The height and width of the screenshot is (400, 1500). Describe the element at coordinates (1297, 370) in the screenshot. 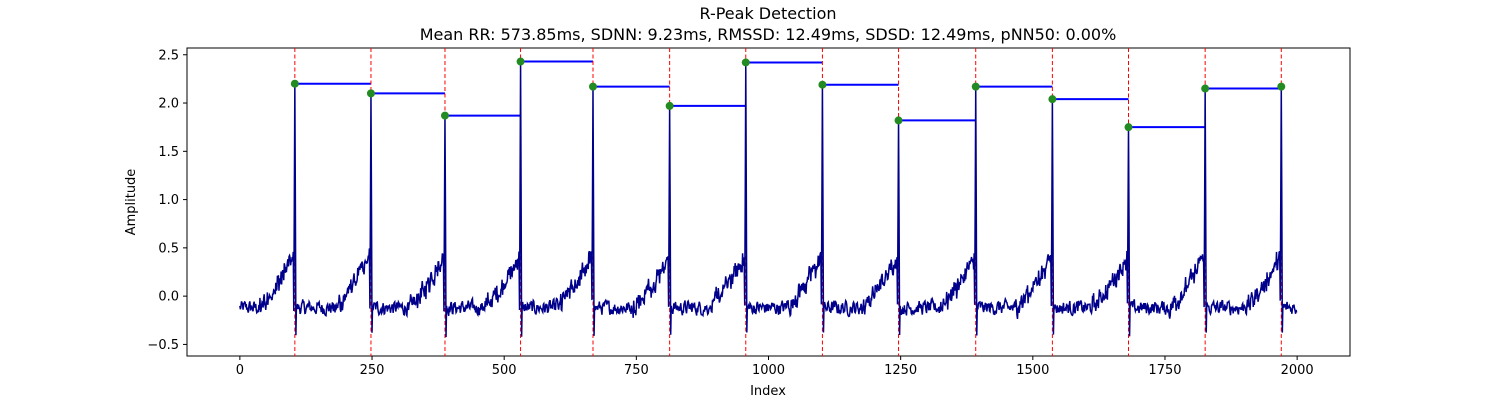

I see `x-tick-label: 2000` at that location.